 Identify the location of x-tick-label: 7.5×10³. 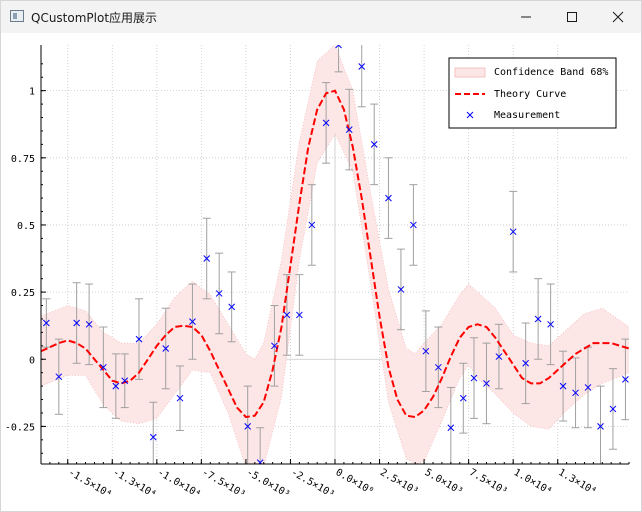
(488, 482).